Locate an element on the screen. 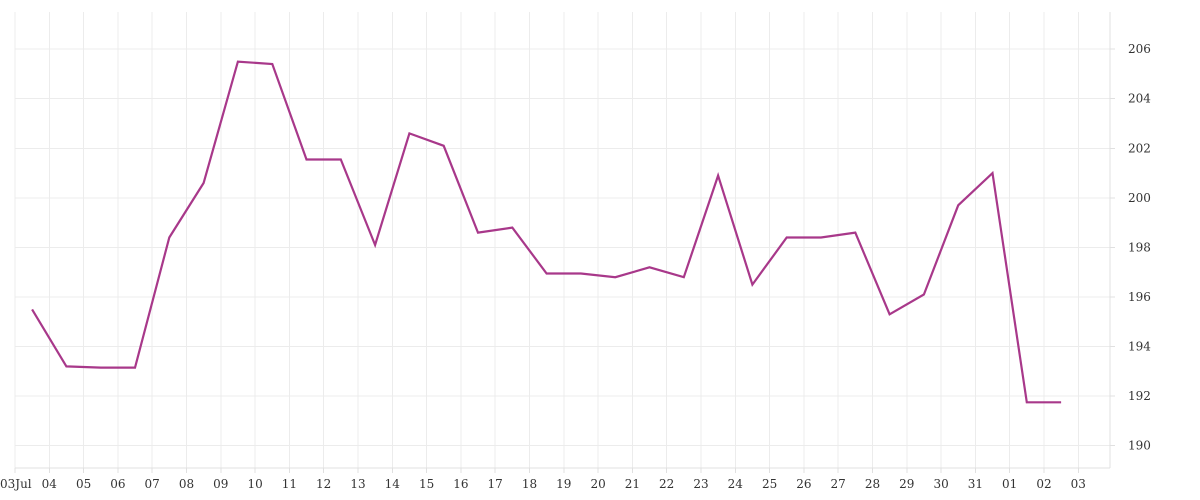 The width and height of the screenshot is (1200, 500). x-tick-label: 16 is located at coordinates (460, 484).